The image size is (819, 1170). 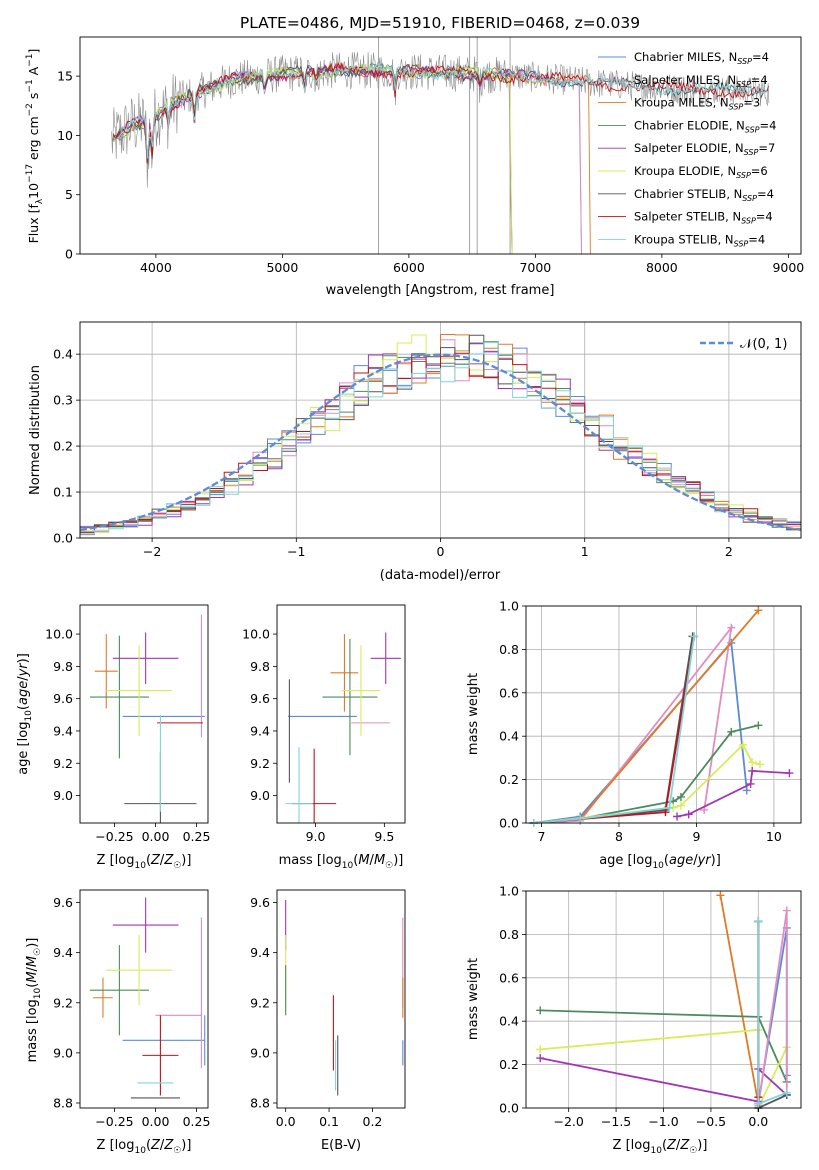 What do you see at coordinates (63, 1052) in the screenshot?
I see `mass_vs_Z-ytick-label: 9.0` at bounding box center [63, 1052].